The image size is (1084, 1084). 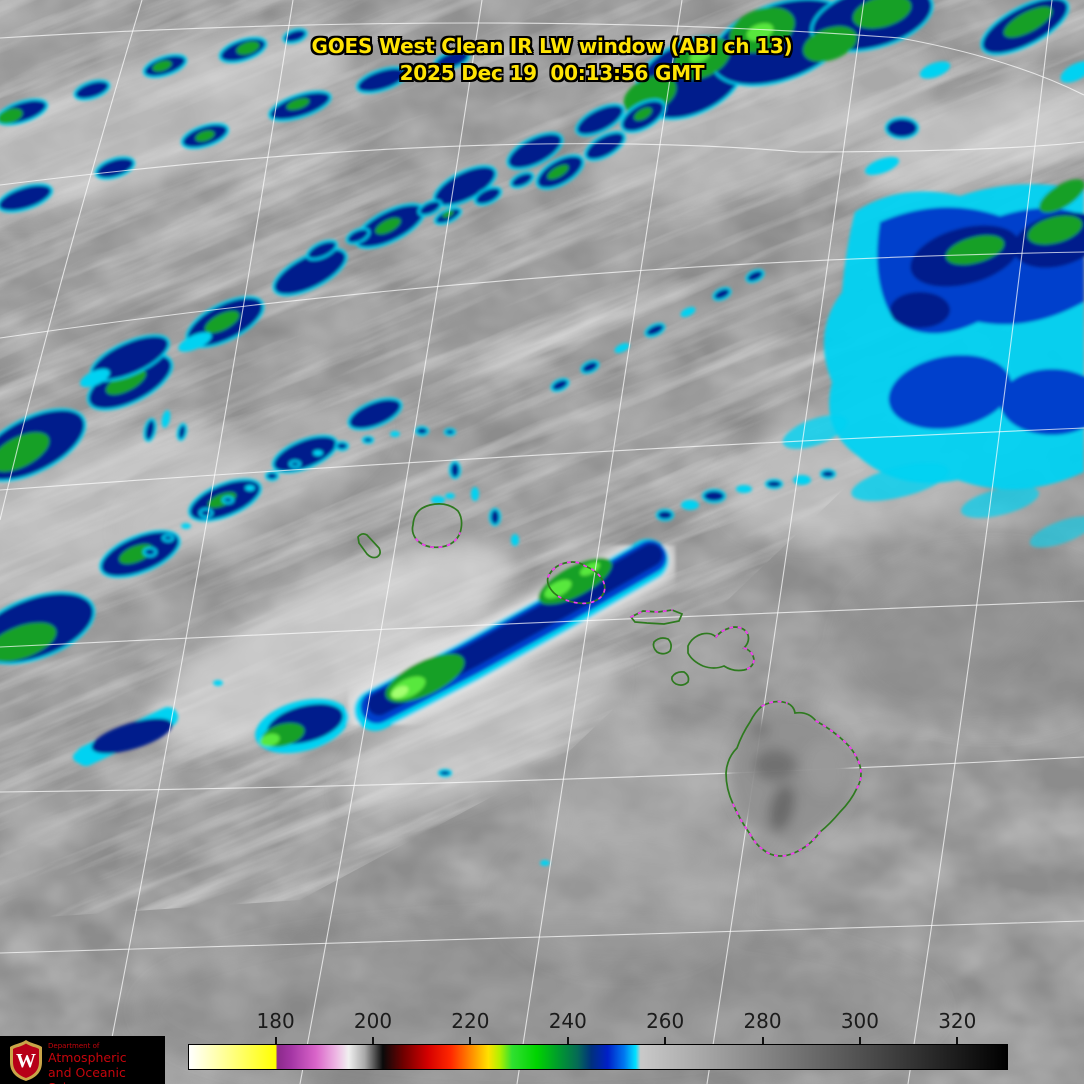 I want to click on colorbar-tick-label: 300, so click(x=860, y=1021).